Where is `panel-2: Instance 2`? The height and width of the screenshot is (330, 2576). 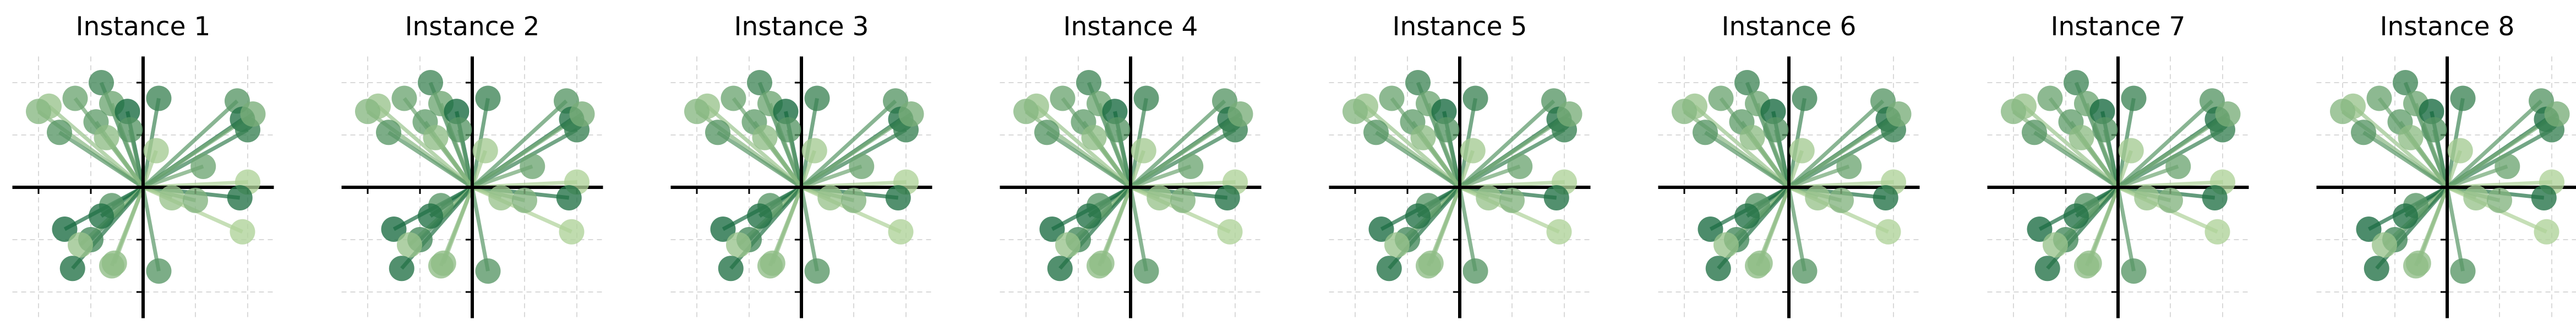
panel-2: Instance 2 is located at coordinates (472, 165).